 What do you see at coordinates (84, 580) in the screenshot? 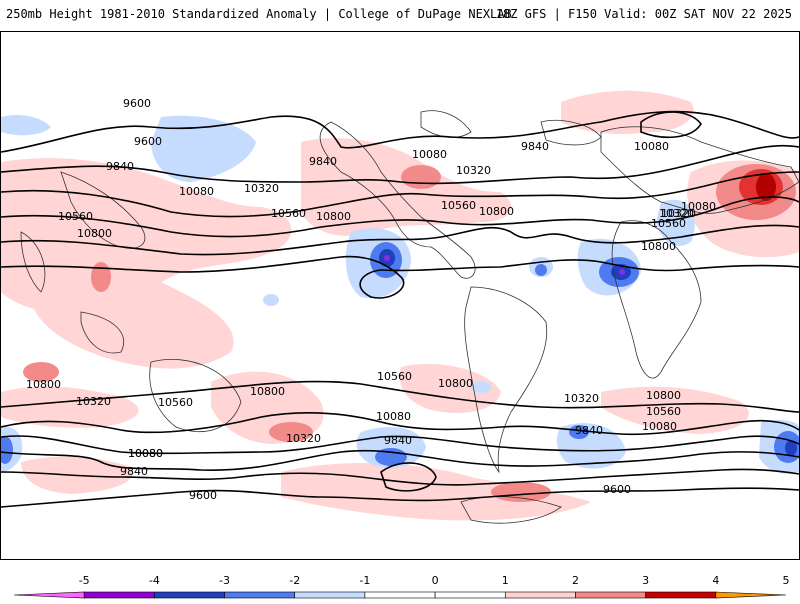
I see `colorbar-tick-label: -5` at bounding box center [84, 580].